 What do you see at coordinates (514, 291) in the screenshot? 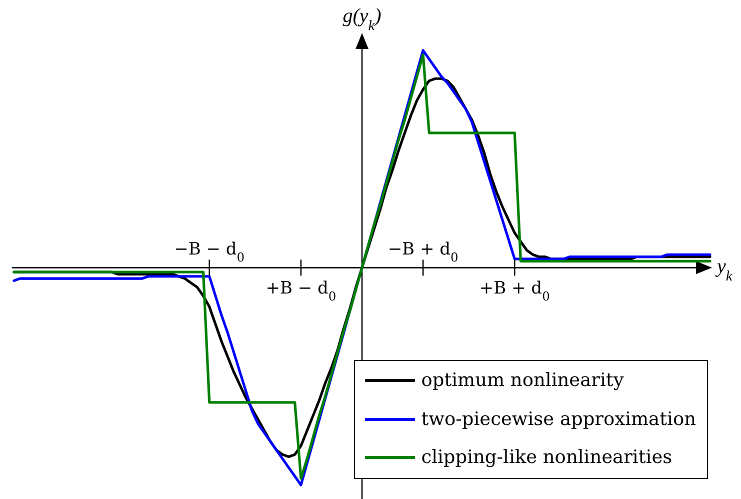
I see `x-tick-label: +B + d$_{0}$` at bounding box center [514, 291].